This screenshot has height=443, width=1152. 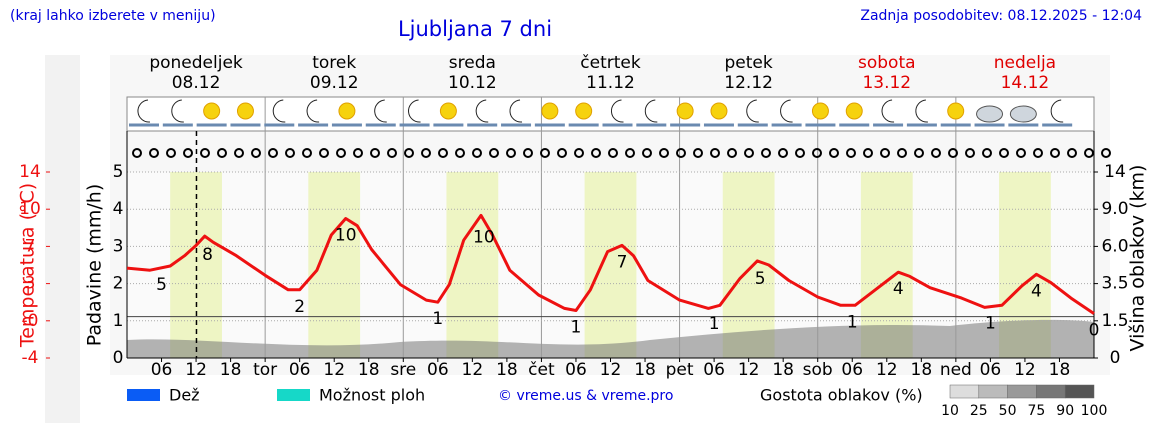 I want to click on y2-axis-label: Višina oblakov (km), so click(x=1138, y=258).